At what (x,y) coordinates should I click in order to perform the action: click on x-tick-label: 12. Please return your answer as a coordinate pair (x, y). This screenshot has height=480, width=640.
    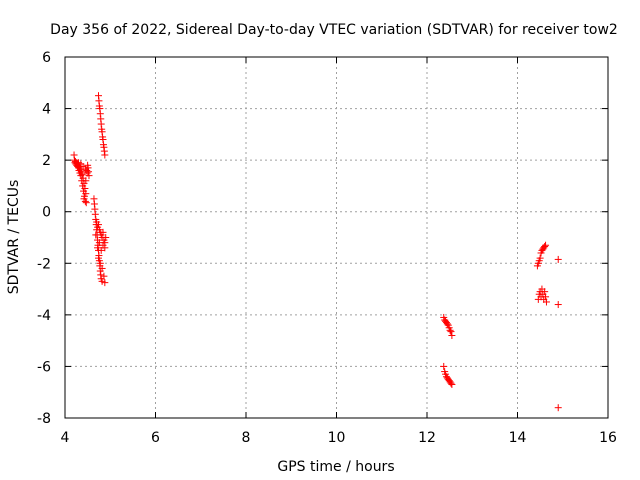
    Looking at the image, I should click on (427, 438).